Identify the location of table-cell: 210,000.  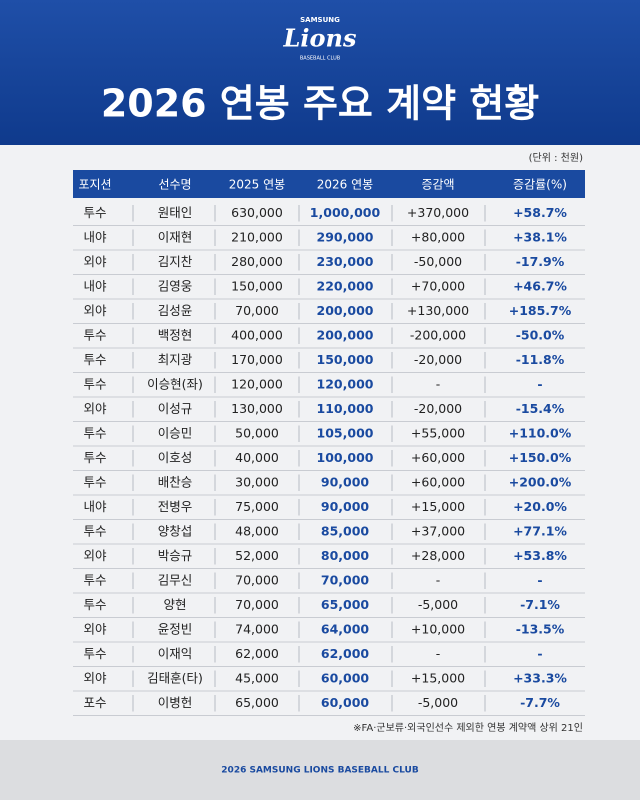
(257, 236).